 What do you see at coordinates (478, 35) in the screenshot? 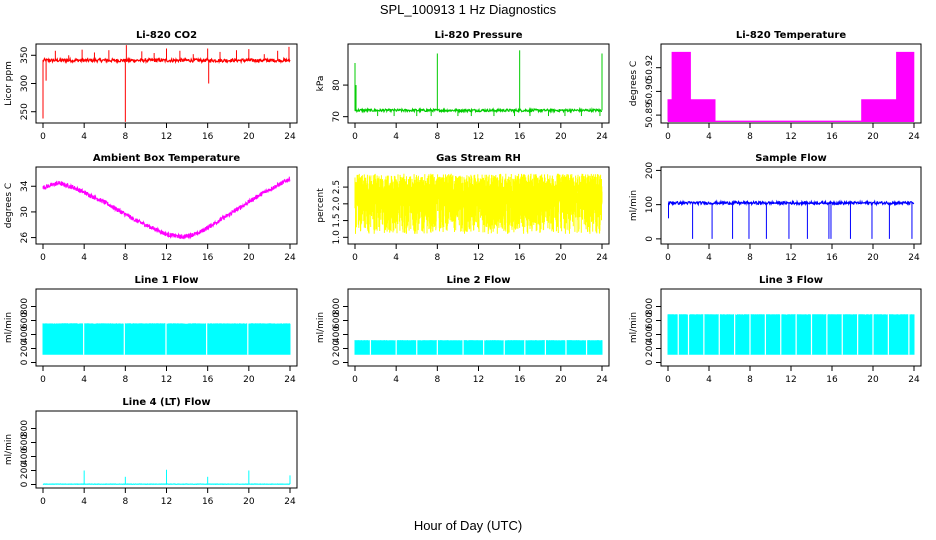
I see `chart-title: Li-820 Pressure` at bounding box center [478, 35].